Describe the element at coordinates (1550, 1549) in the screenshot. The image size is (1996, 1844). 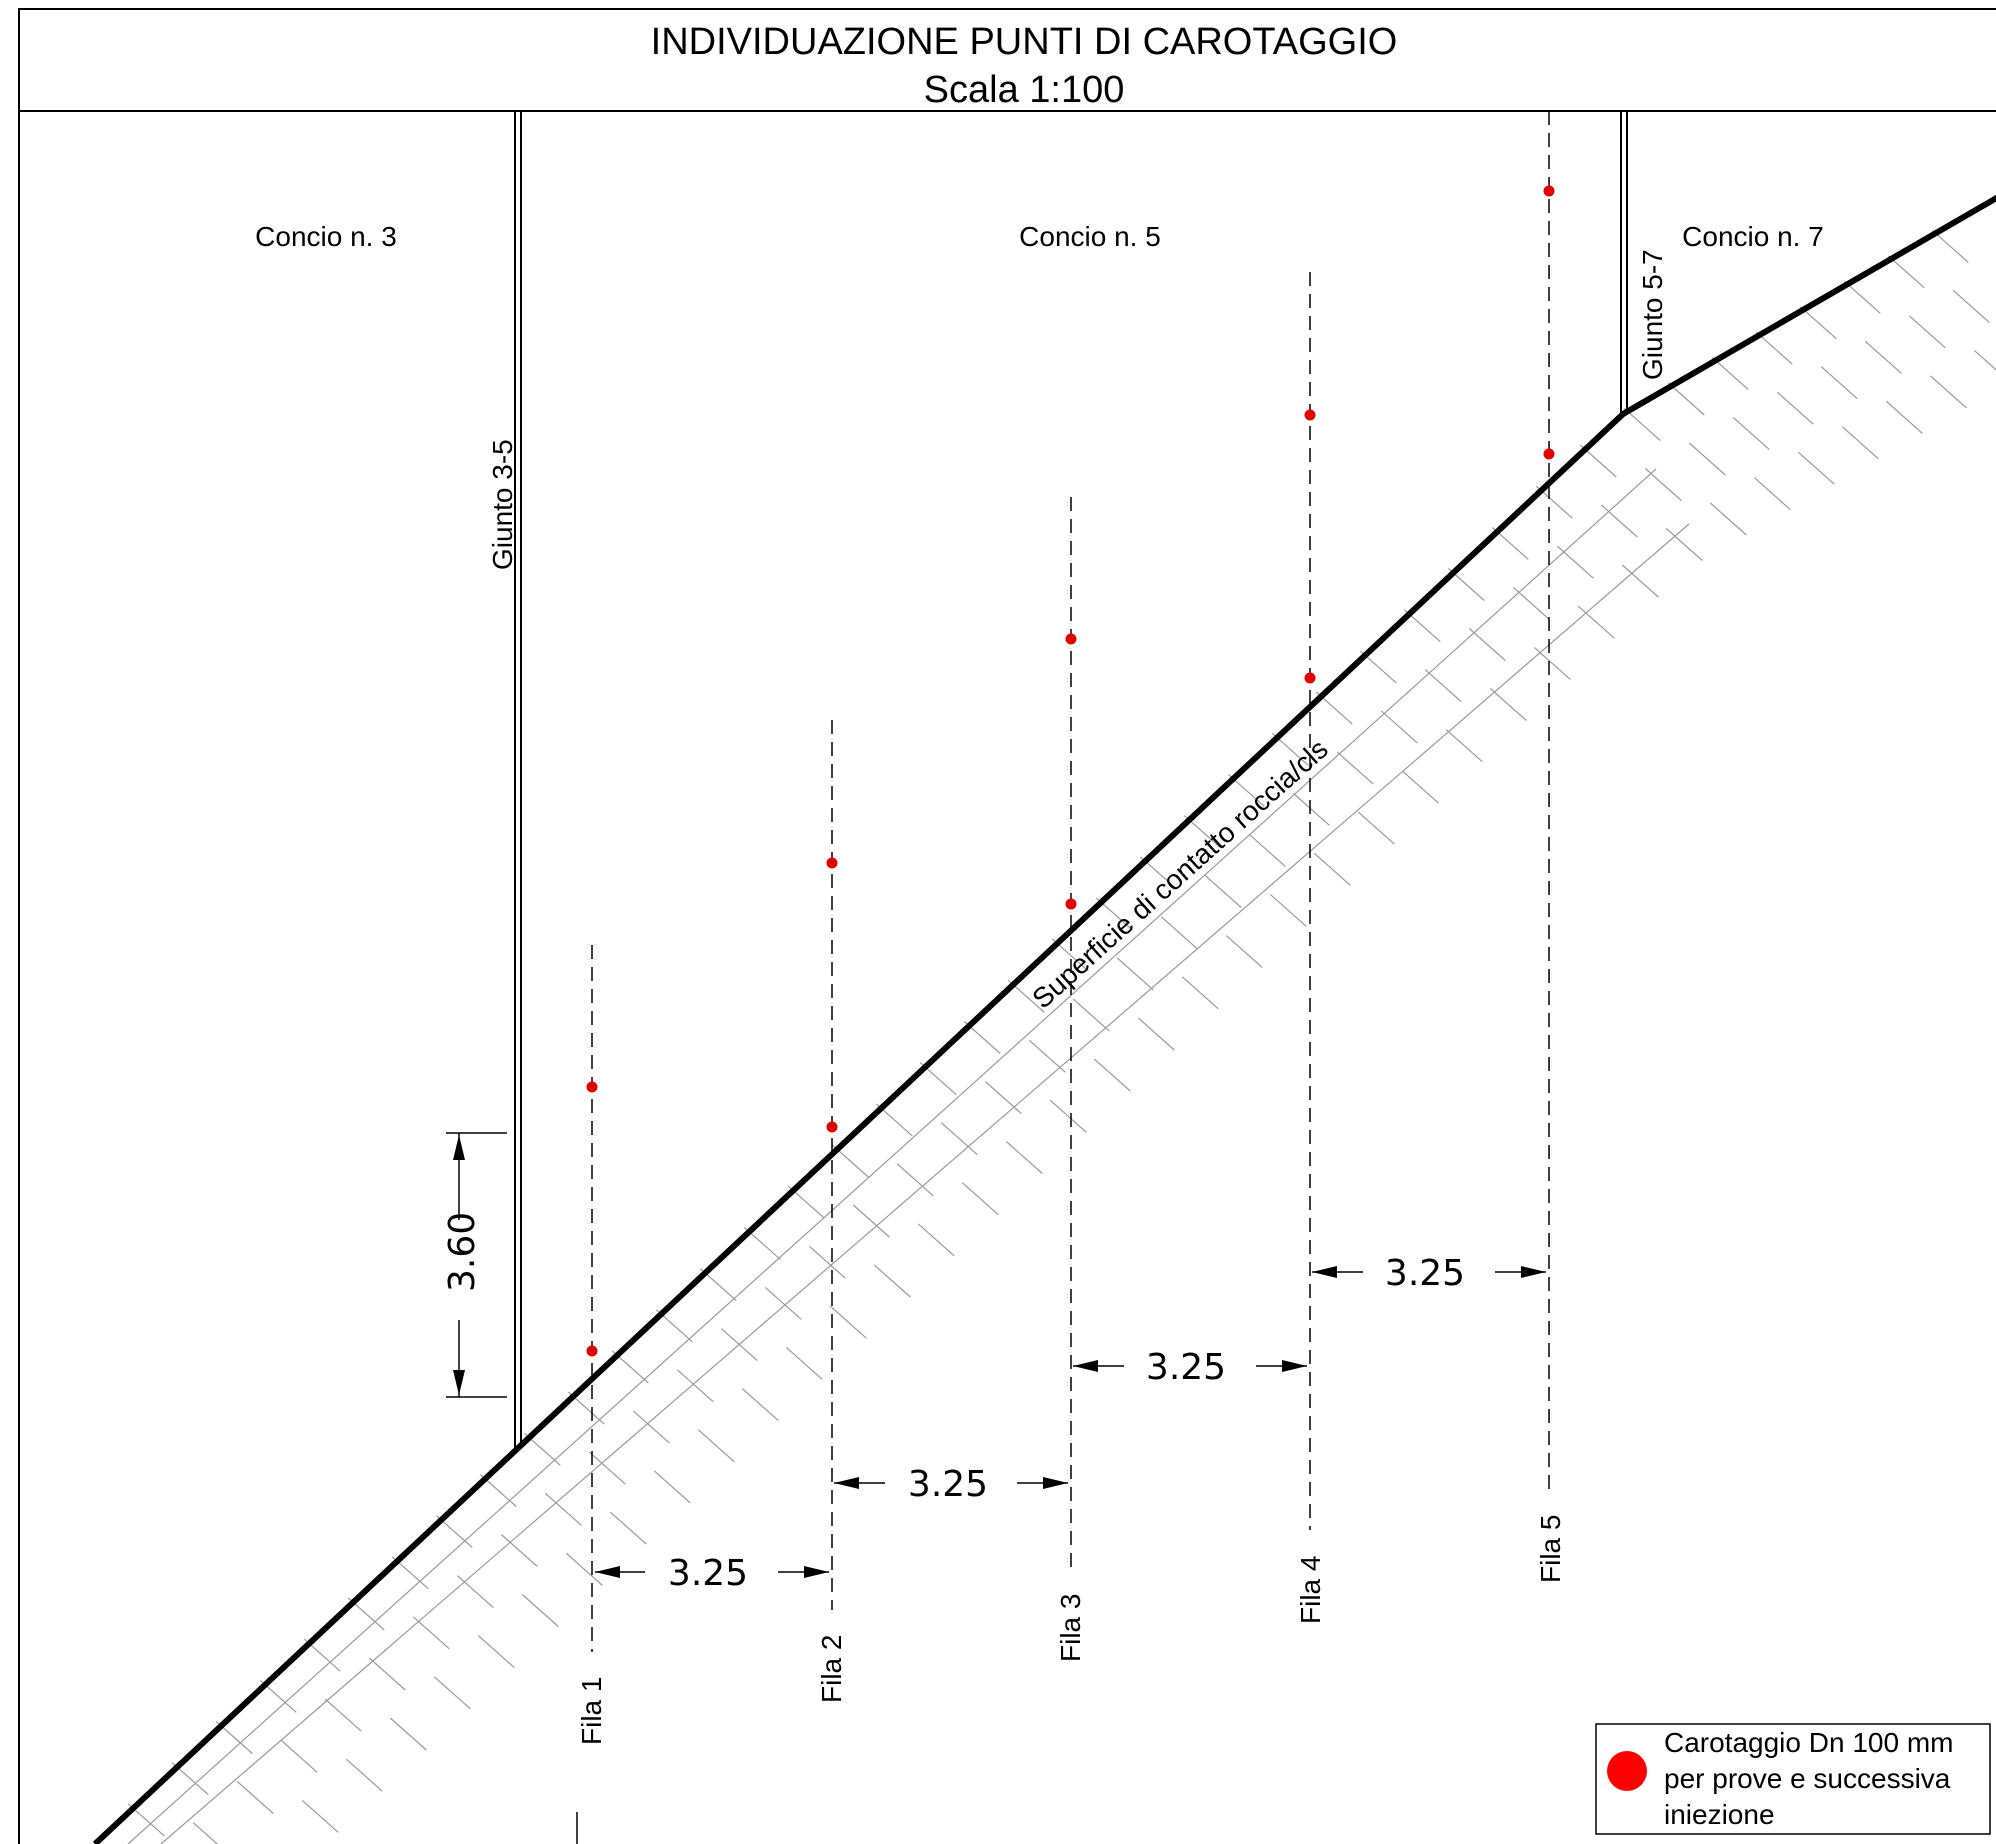
I see `fila-5-label: Fila 5` at that location.